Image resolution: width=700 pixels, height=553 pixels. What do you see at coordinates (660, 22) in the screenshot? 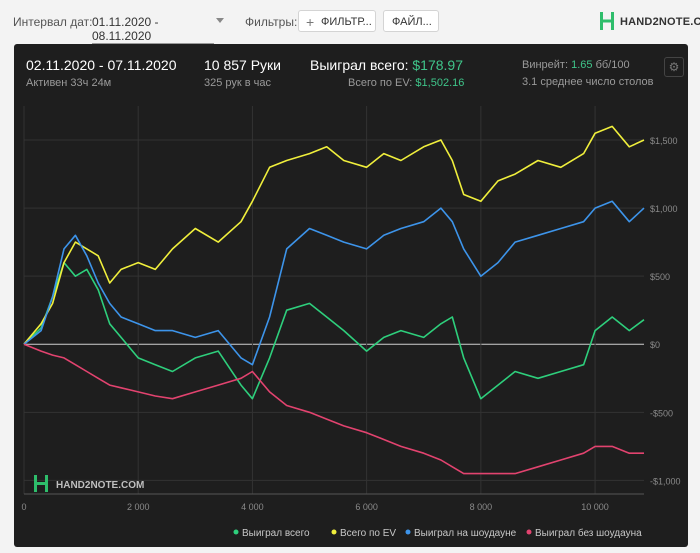
I see `logo-text: HAND2NOTE.COM` at bounding box center [660, 22].